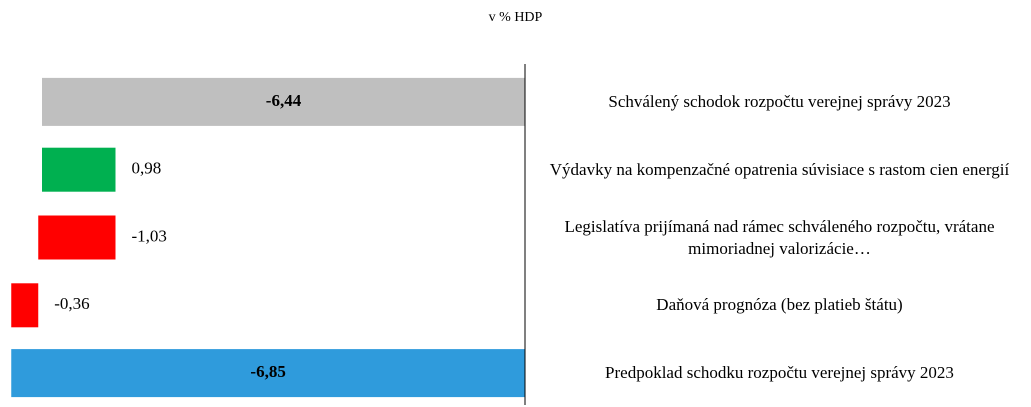 The width and height of the screenshot is (1031, 407). What do you see at coordinates (149, 235) in the screenshot?
I see `value-label: -1,03` at bounding box center [149, 235].